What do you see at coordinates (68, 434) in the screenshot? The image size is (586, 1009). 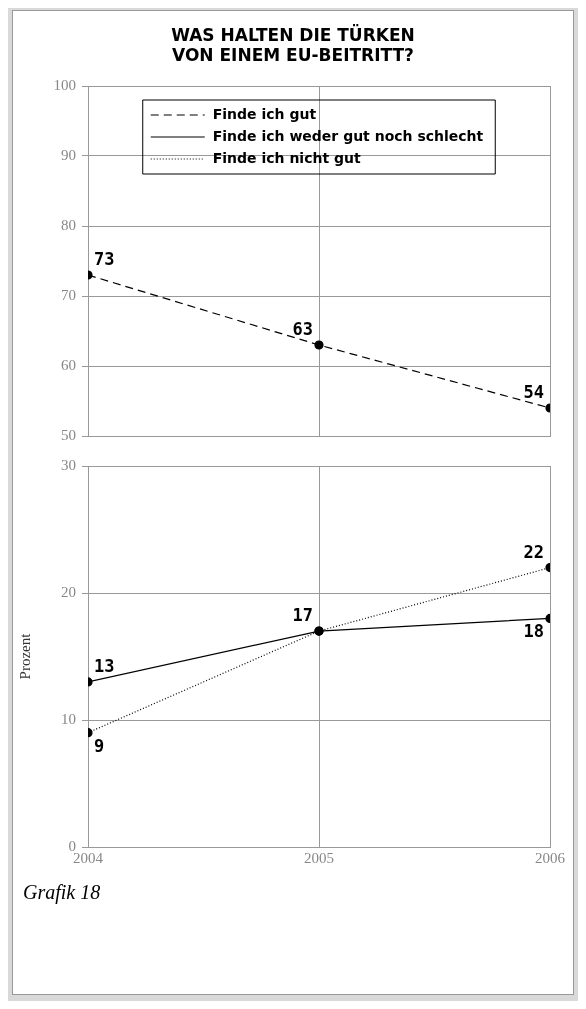 I see `y-tick-label: 50` at bounding box center [68, 434].